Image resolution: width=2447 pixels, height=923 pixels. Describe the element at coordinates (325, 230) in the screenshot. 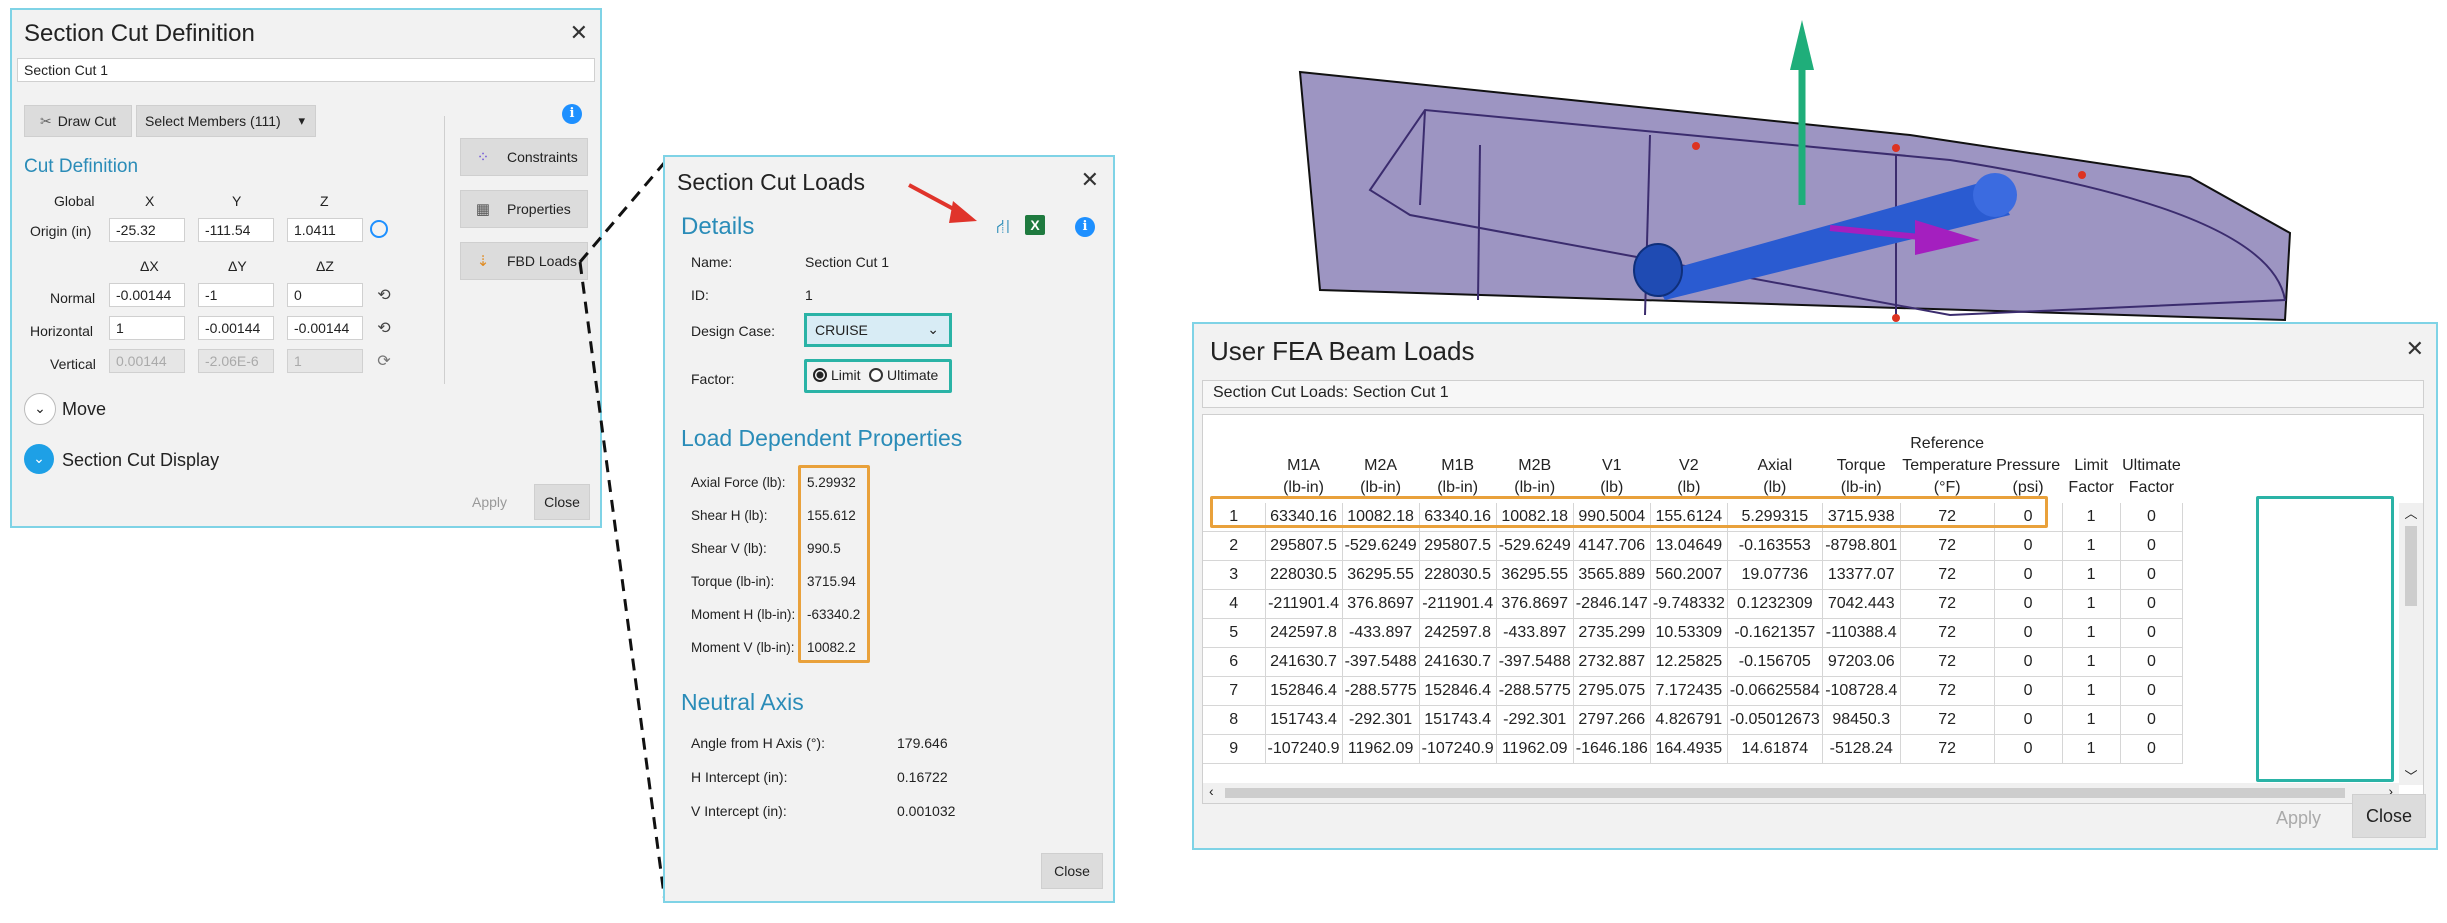

I see `origin-z-input: 1.0411` at that location.